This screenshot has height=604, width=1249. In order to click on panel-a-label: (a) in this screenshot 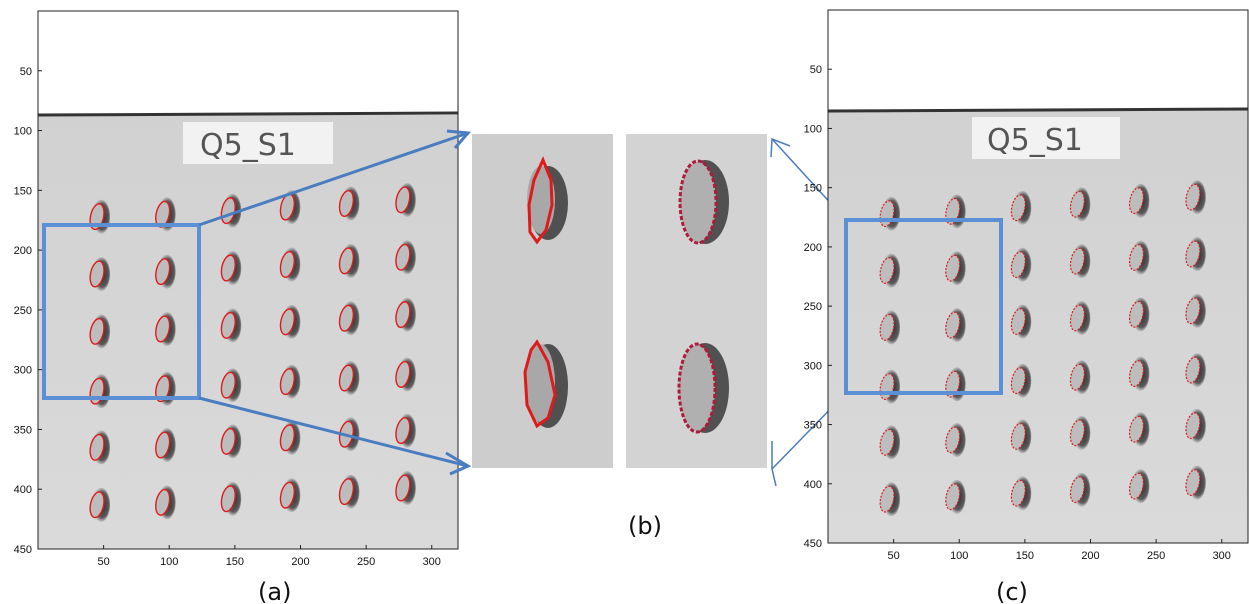, I will do `click(274, 591)`.